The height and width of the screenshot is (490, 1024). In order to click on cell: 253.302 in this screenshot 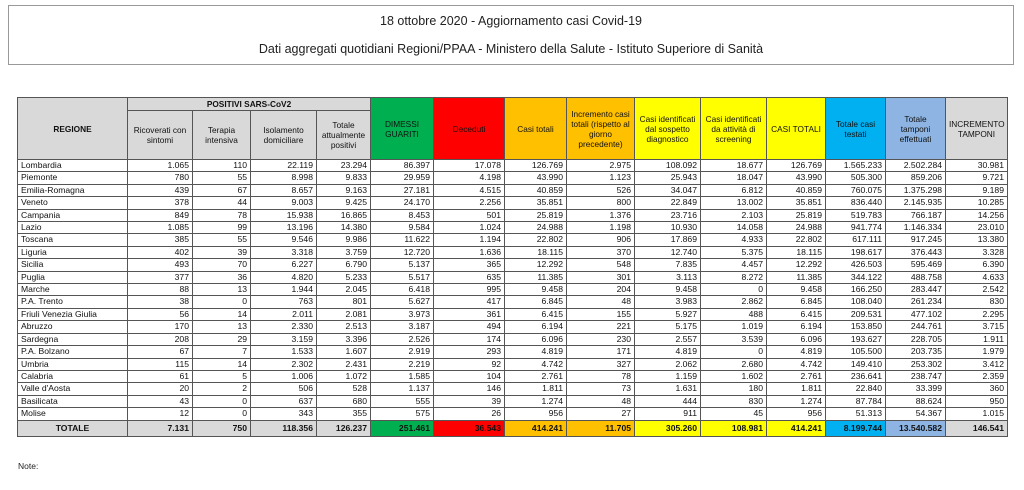, I will do `click(915, 364)`.